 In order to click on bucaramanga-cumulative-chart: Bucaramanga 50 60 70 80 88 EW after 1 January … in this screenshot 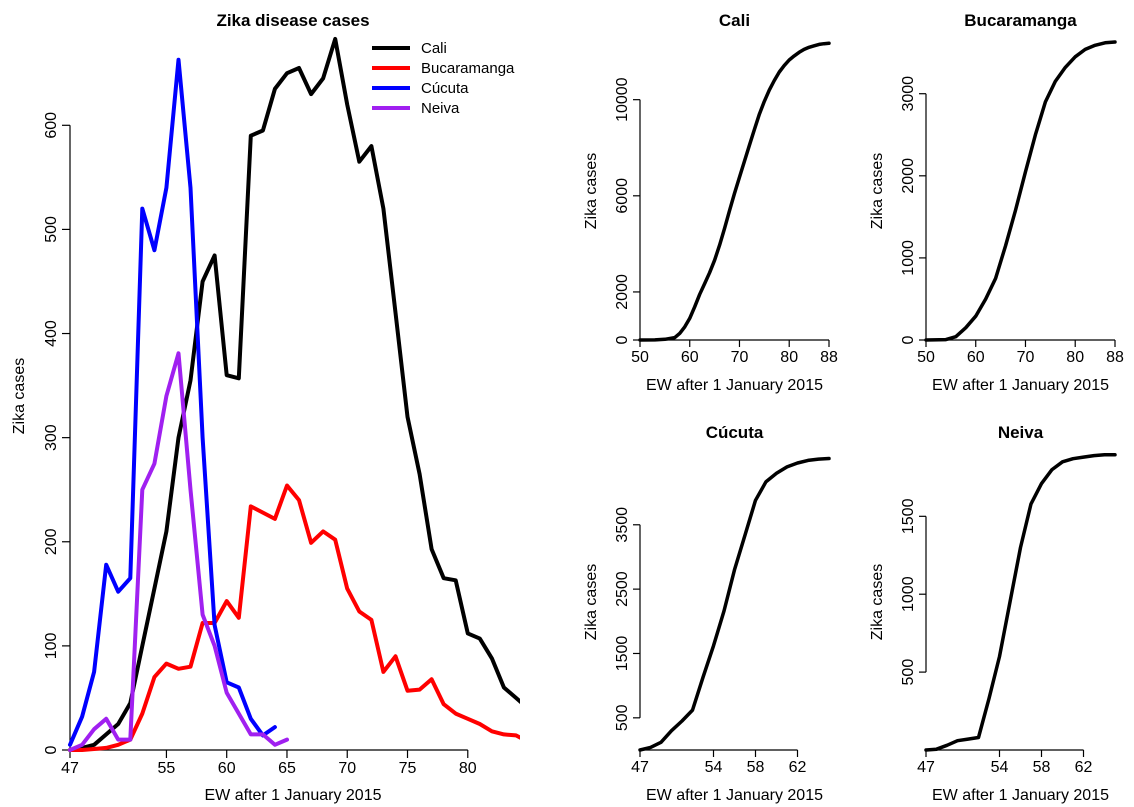, I will do `click(996, 202)`.